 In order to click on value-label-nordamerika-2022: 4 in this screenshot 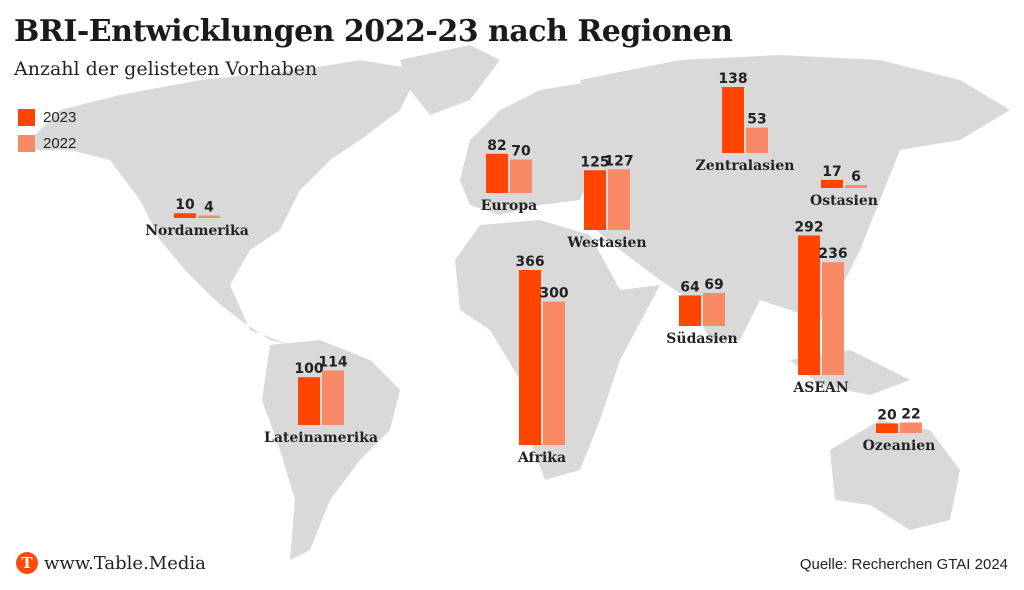, I will do `click(209, 208)`.